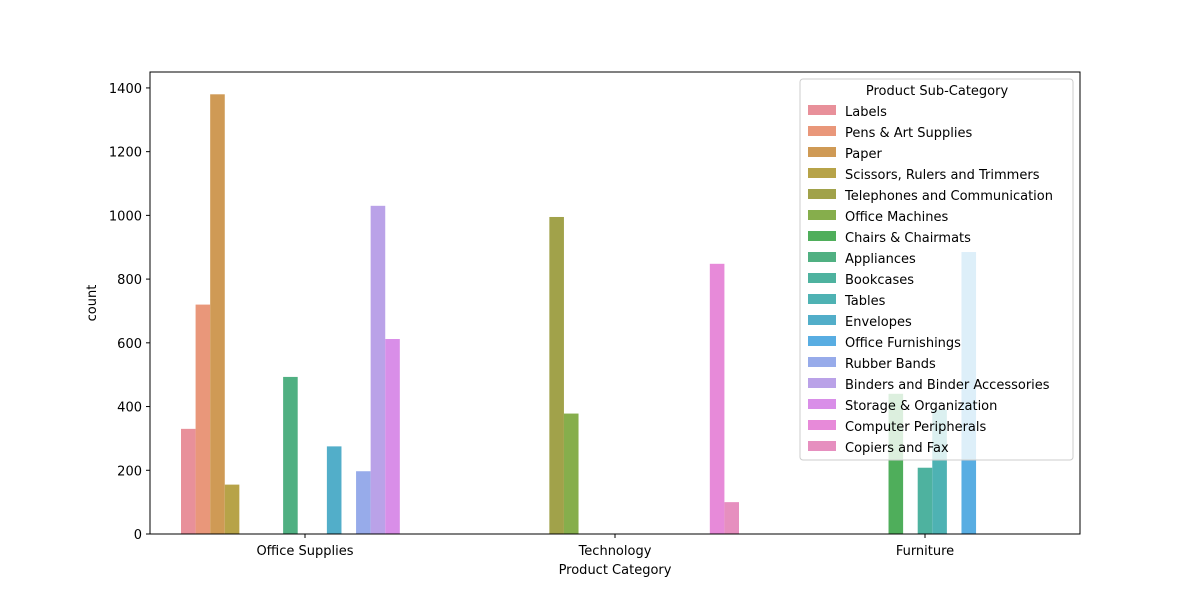  What do you see at coordinates (615, 551) in the screenshot?
I see `x-tick-label: Technology` at bounding box center [615, 551].